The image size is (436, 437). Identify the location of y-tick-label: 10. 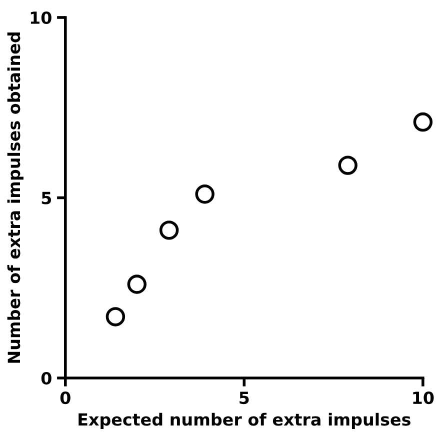
(41, 17).